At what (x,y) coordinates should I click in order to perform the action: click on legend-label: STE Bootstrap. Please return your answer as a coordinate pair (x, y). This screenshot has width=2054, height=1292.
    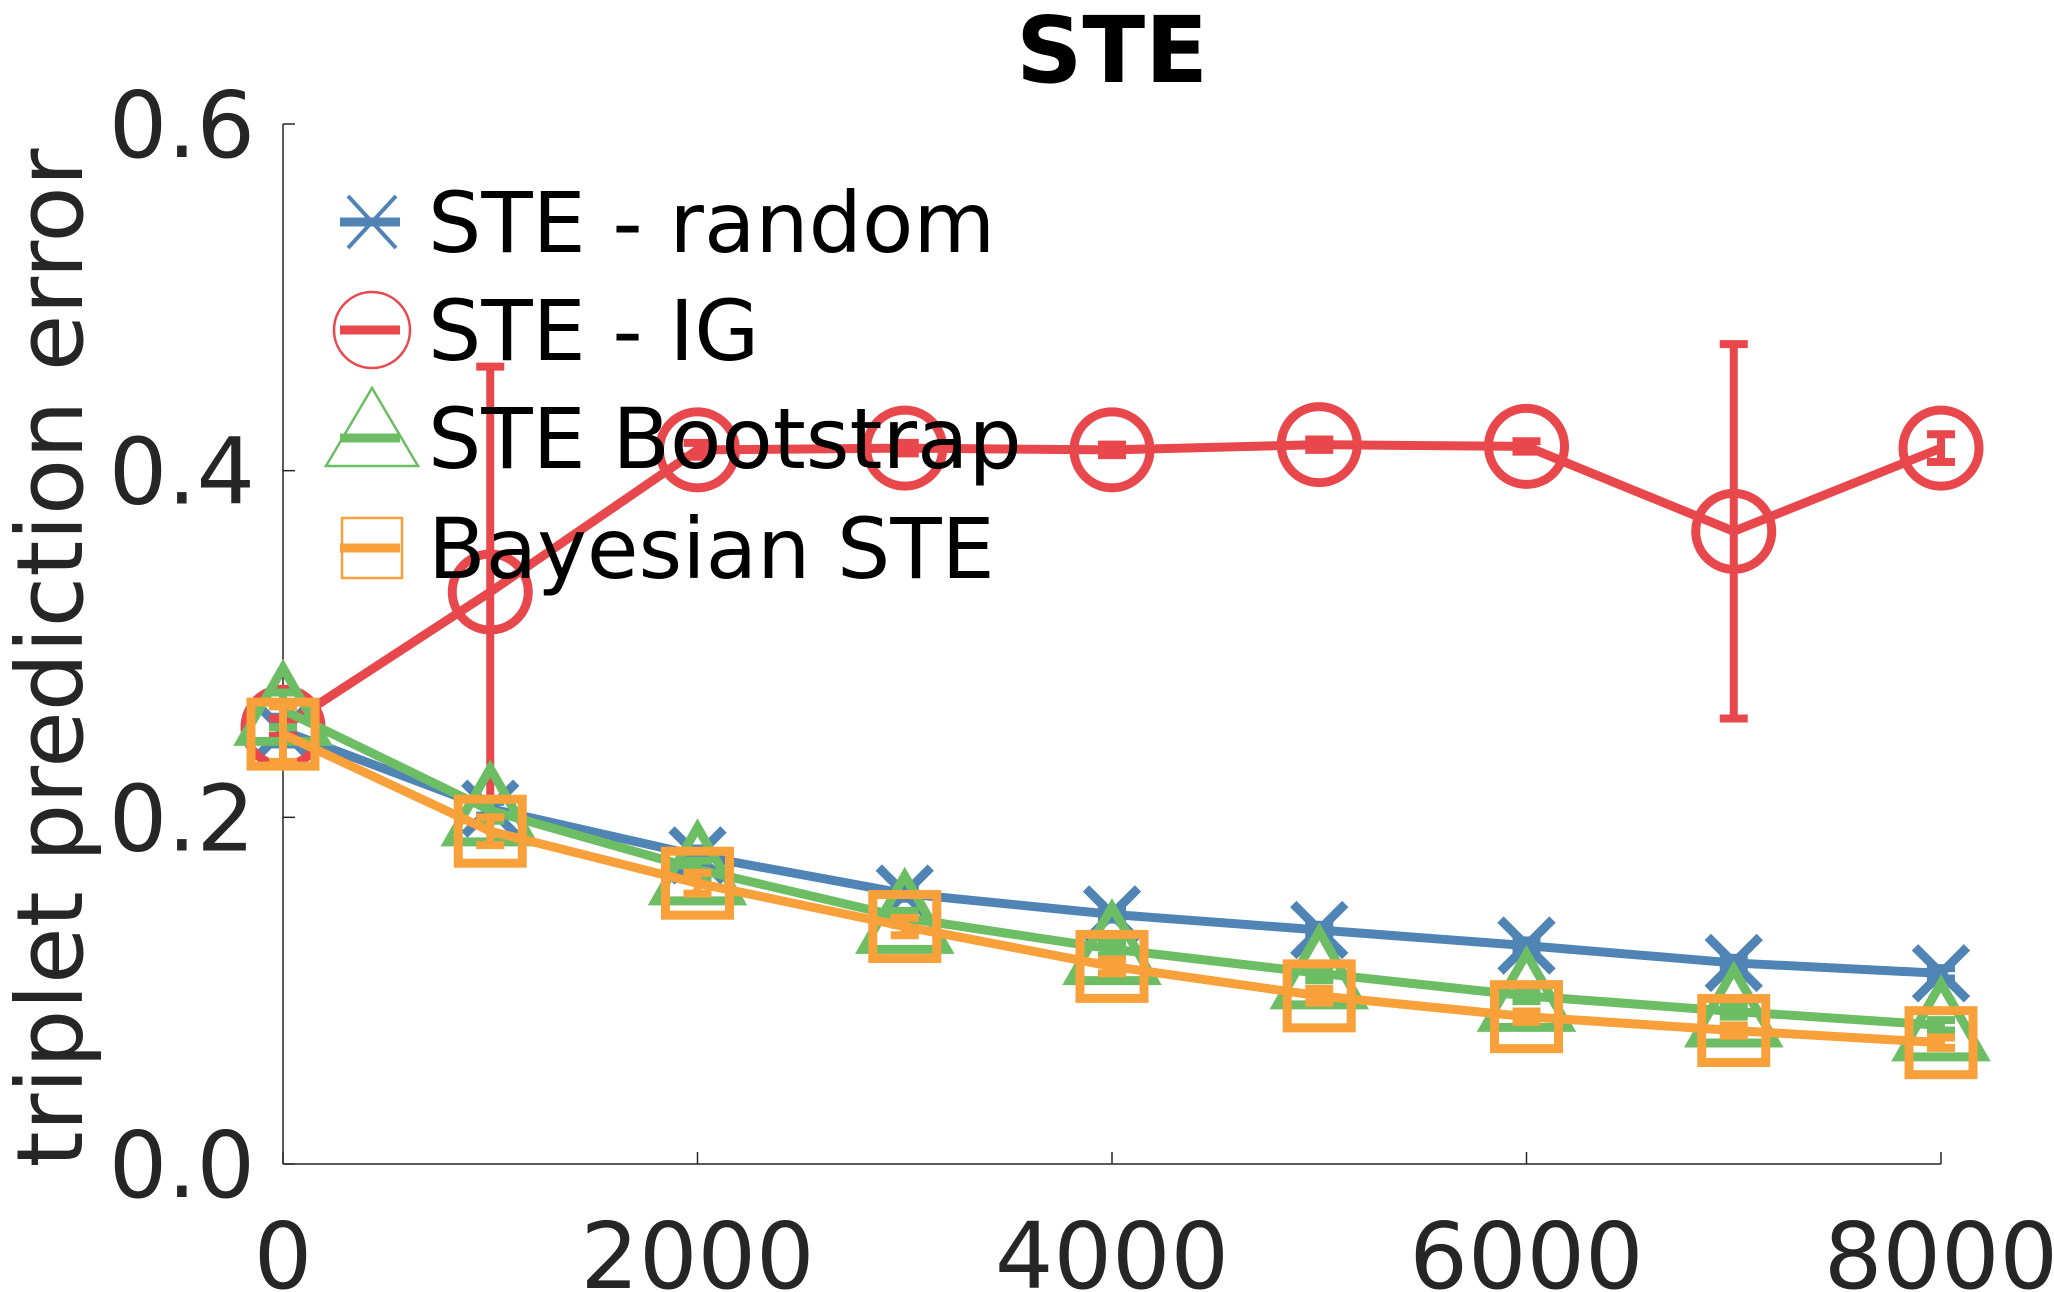
    Looking at the image, I should click on (725, 439).